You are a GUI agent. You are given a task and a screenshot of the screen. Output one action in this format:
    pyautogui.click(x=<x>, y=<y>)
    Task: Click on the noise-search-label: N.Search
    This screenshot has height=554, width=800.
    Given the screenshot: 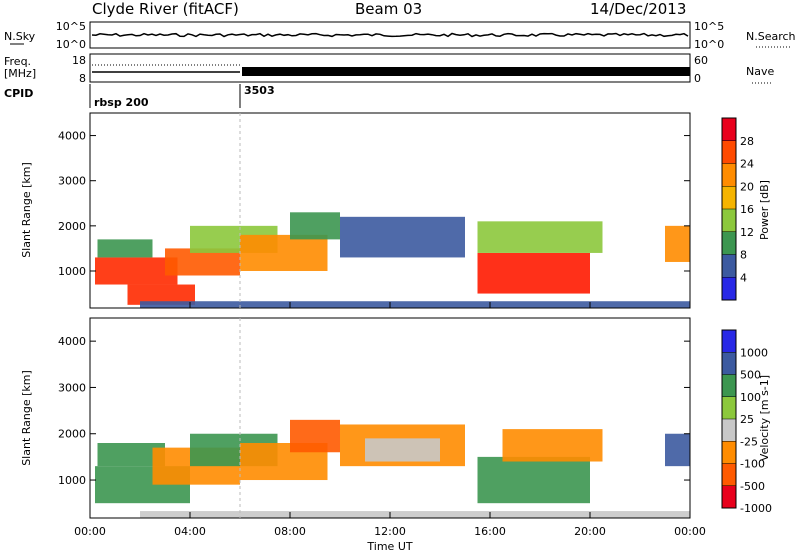 What is the action you would take?
    pyautogui.click(x=771, y=36)
    